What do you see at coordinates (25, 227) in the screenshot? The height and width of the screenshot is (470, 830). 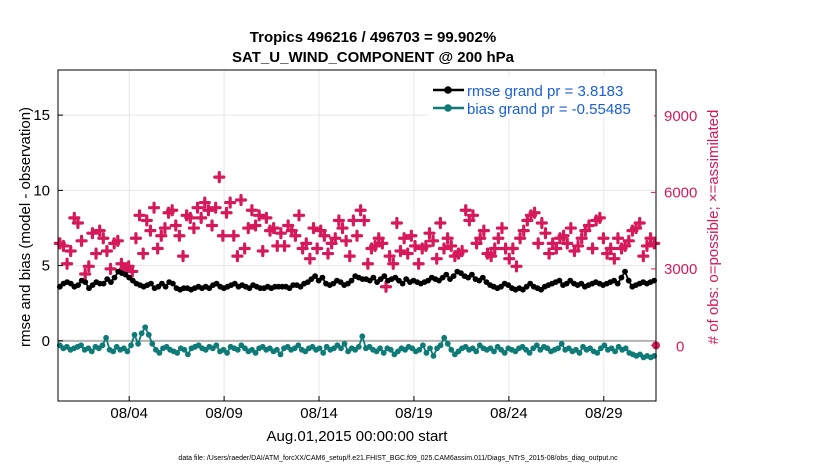 I see `y-axis-label: rmse and bias (model - observation)` at bounding box center [25, 227].